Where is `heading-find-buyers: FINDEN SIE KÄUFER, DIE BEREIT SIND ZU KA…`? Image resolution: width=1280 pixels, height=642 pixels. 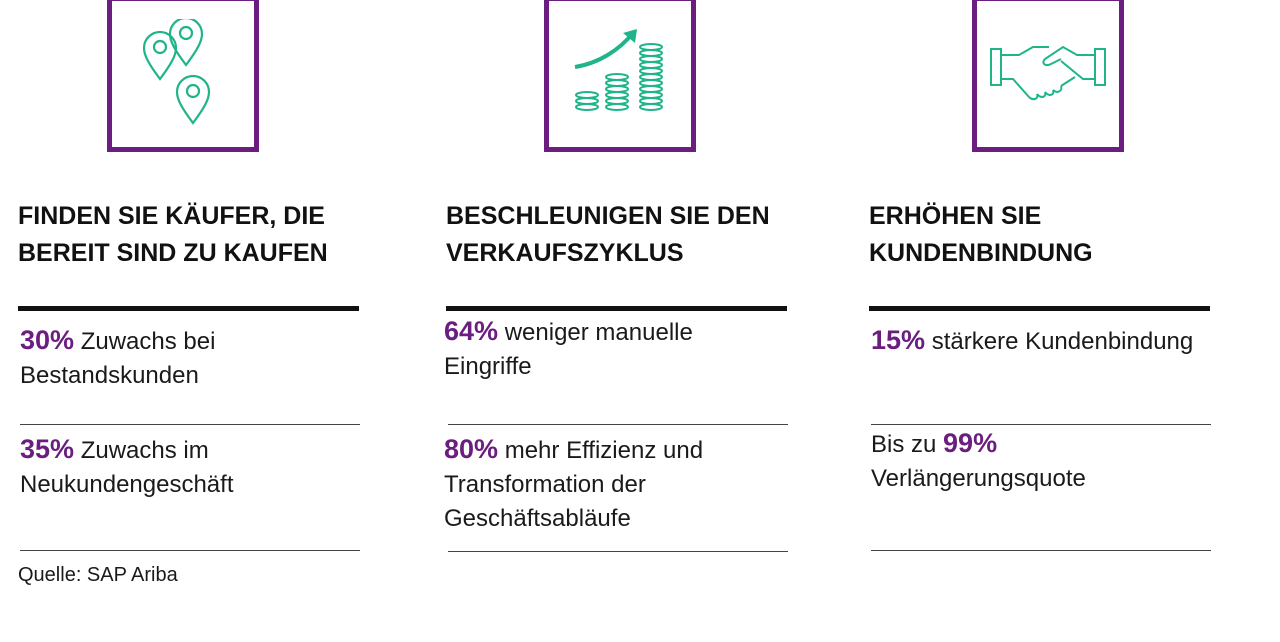
heading-find-buyers: FINDEN SIE KÄUFER, DIE BEREIT SIND ZU KA… is located at coordinates (173, 234).